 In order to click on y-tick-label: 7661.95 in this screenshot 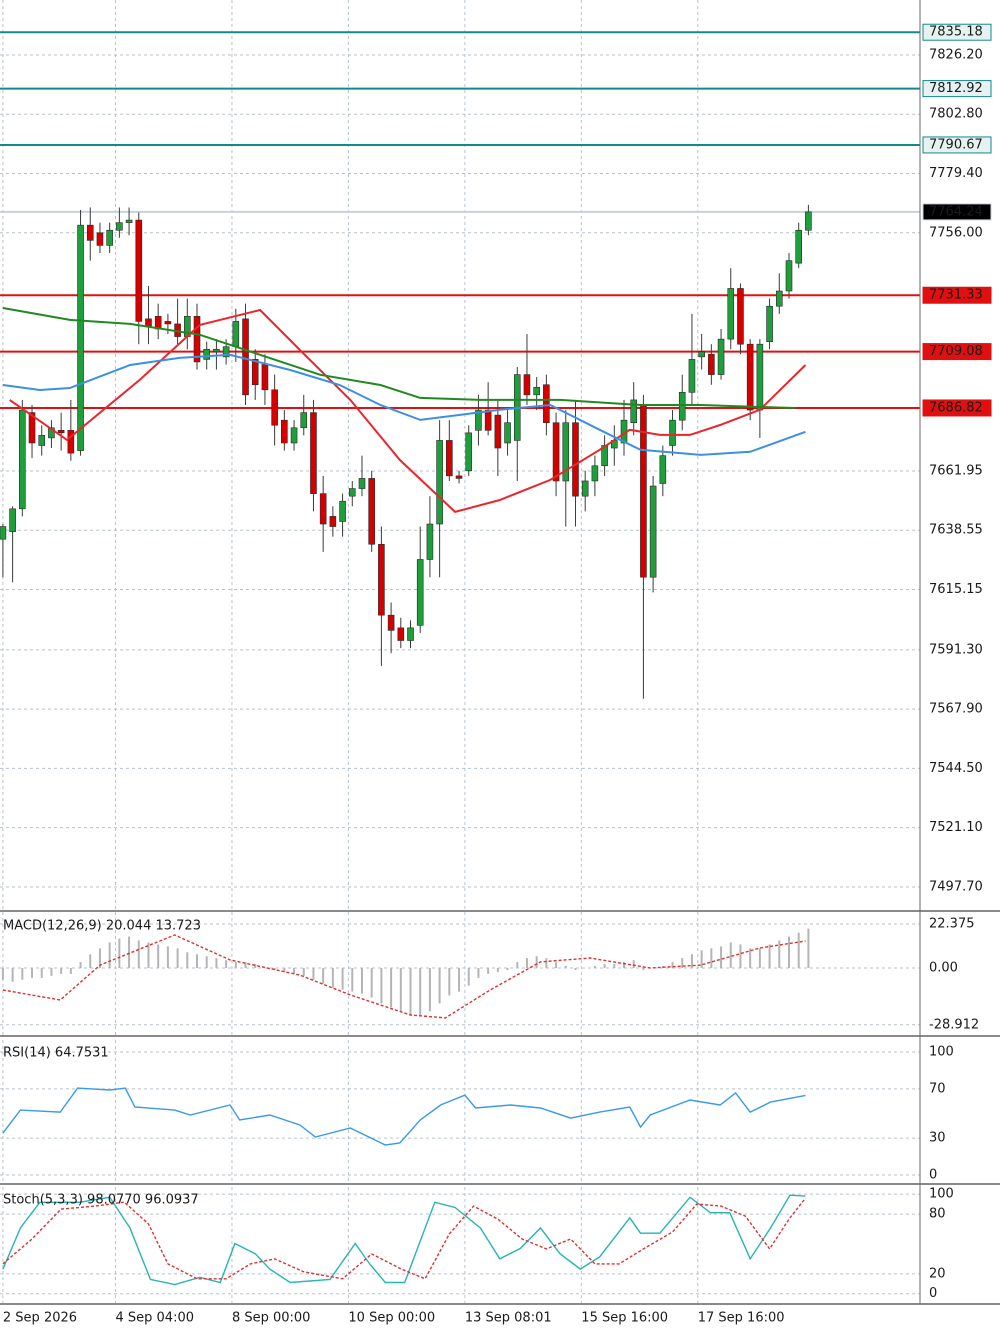, I will do `click(956, 470)`.